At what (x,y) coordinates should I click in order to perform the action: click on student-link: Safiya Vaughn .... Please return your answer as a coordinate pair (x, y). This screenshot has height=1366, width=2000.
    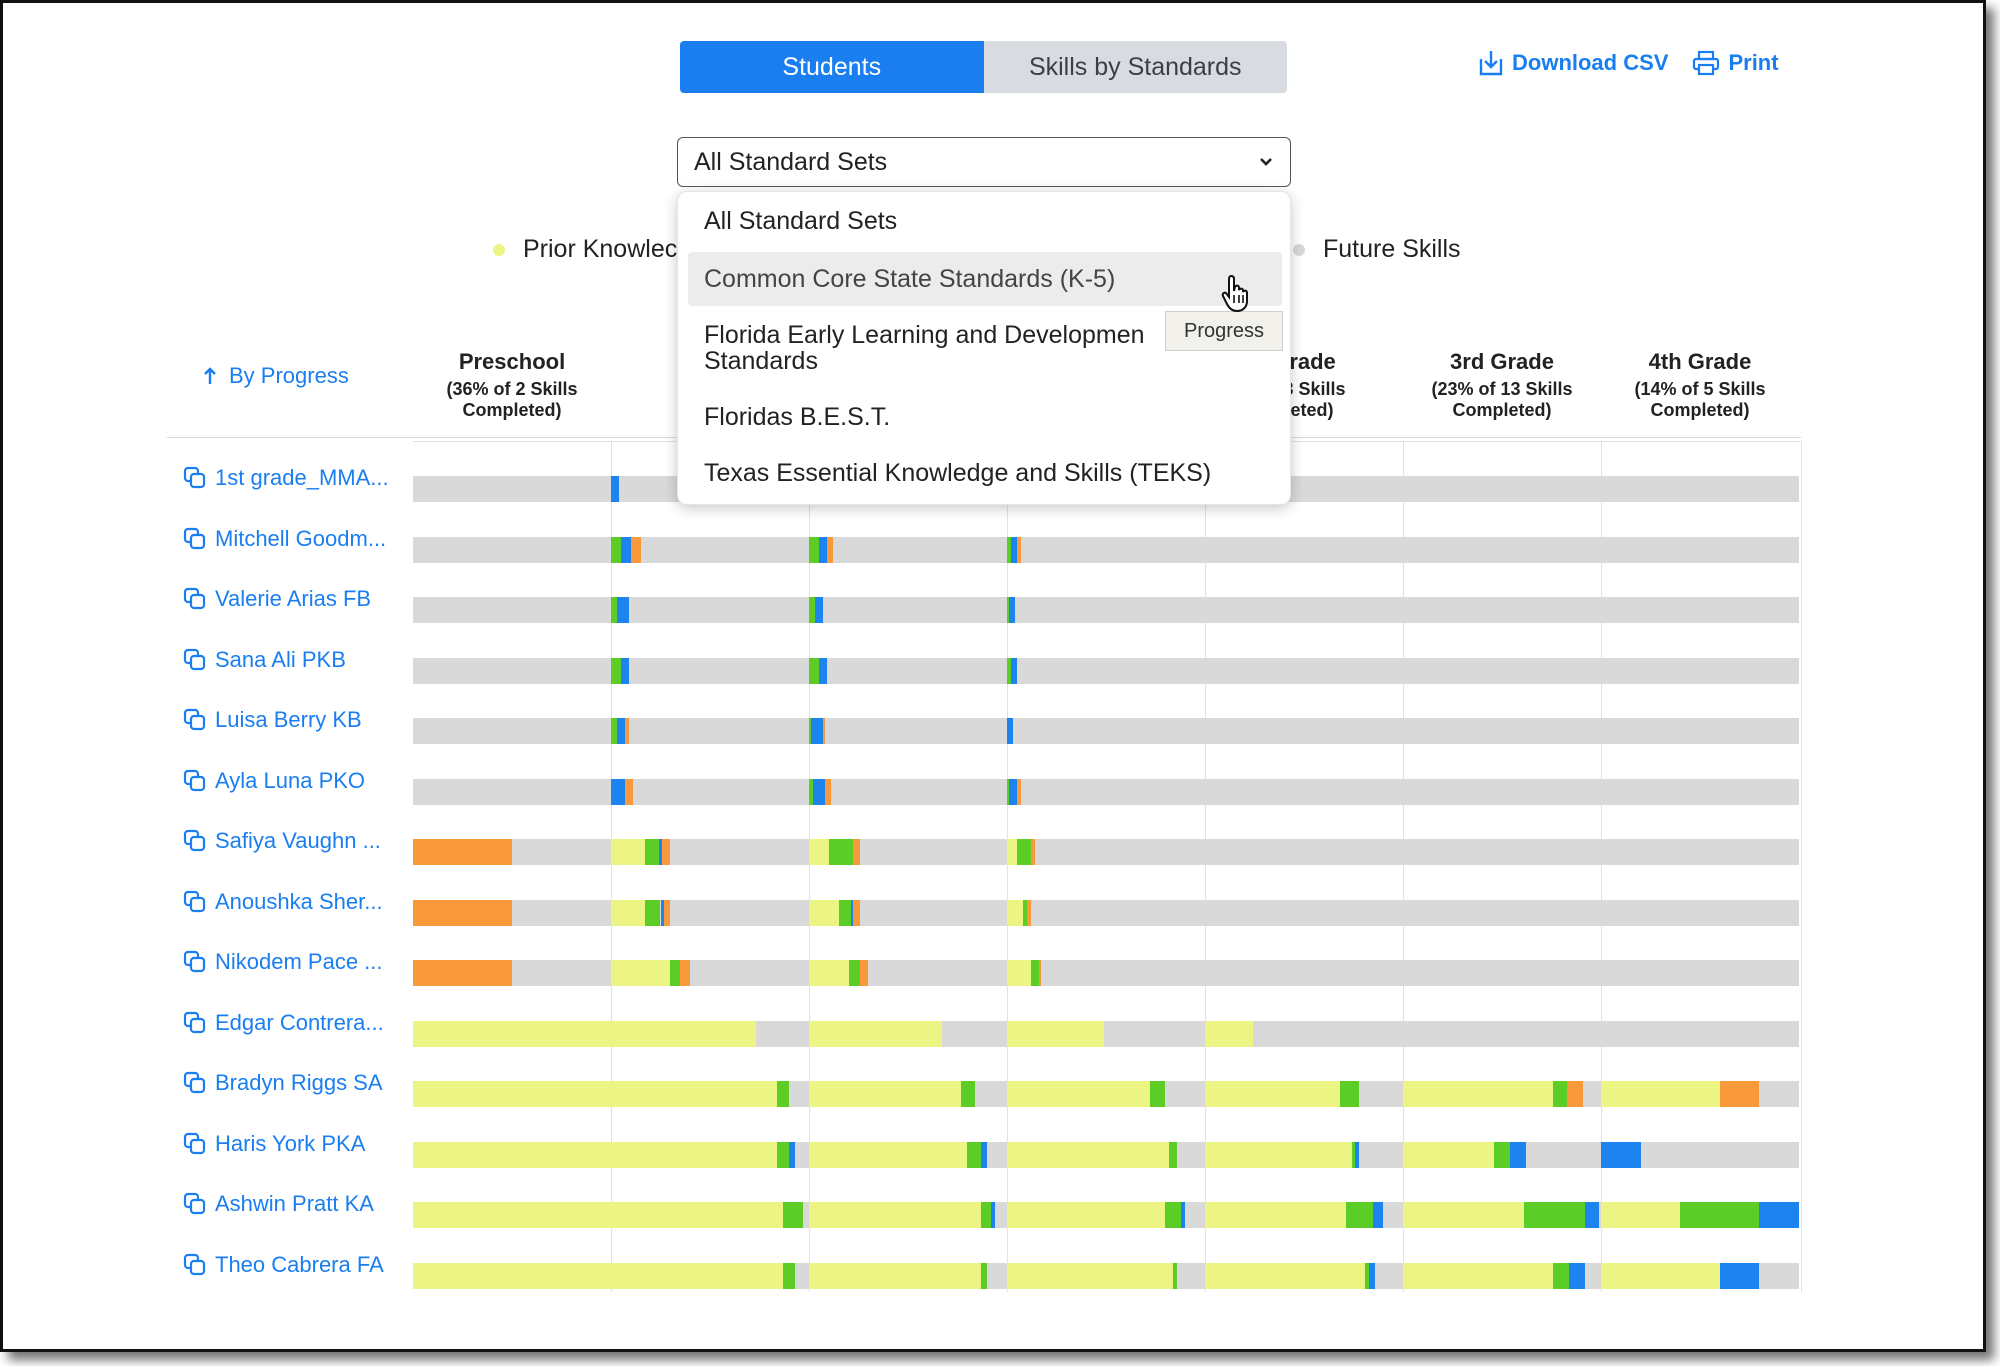
    Looking at the image, I should click on (282, 841).